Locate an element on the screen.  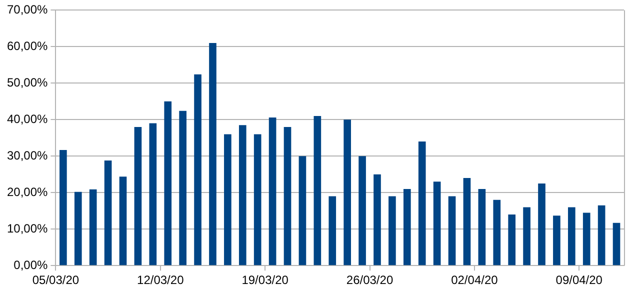
x-tick-label: 26/03/20 is located at coordinates (370, 280).